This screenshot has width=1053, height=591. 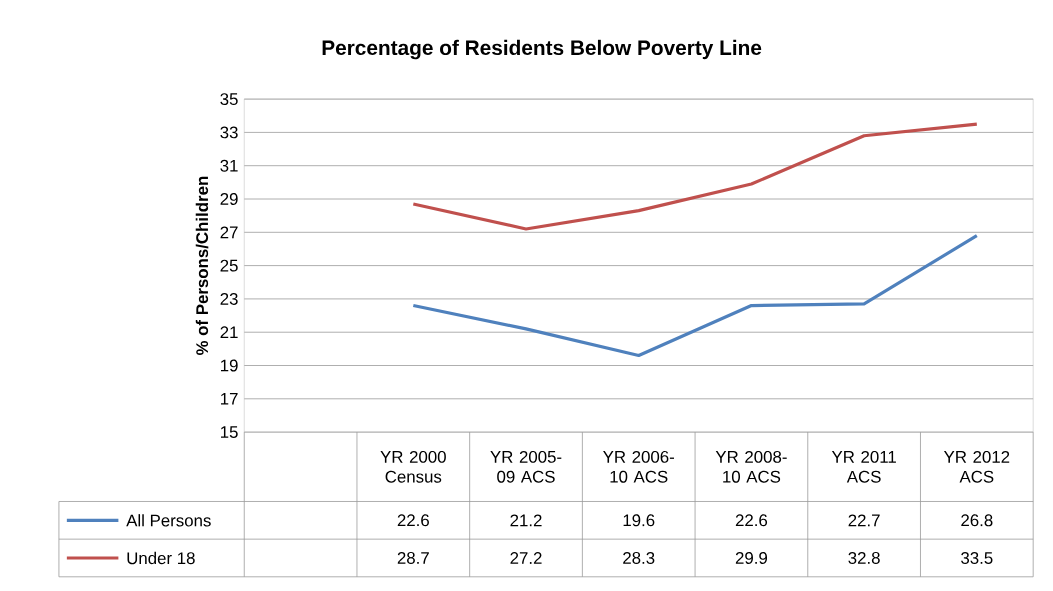 What do you see at coordinates (976, 467) in the screenshot?
I see `x-tick-label: YR 2012 ACS` at bounding box center [976, 467].